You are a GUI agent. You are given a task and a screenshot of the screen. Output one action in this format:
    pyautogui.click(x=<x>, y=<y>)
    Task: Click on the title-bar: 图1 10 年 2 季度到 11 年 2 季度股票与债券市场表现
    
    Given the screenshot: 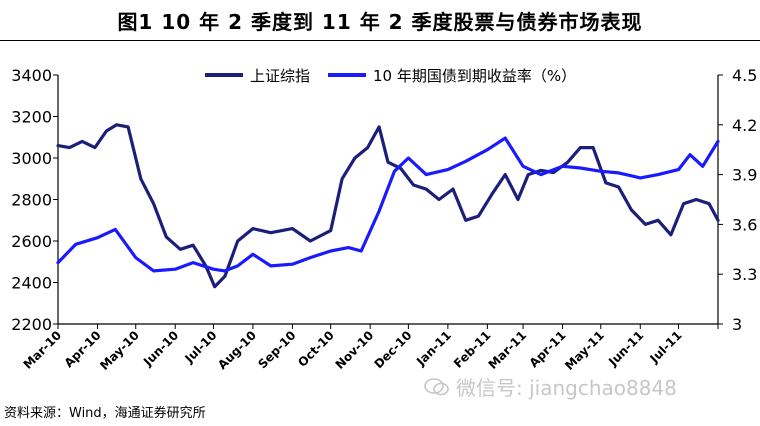 What is the action you would take?
    pyautogui.click(x=380, y=20)
    